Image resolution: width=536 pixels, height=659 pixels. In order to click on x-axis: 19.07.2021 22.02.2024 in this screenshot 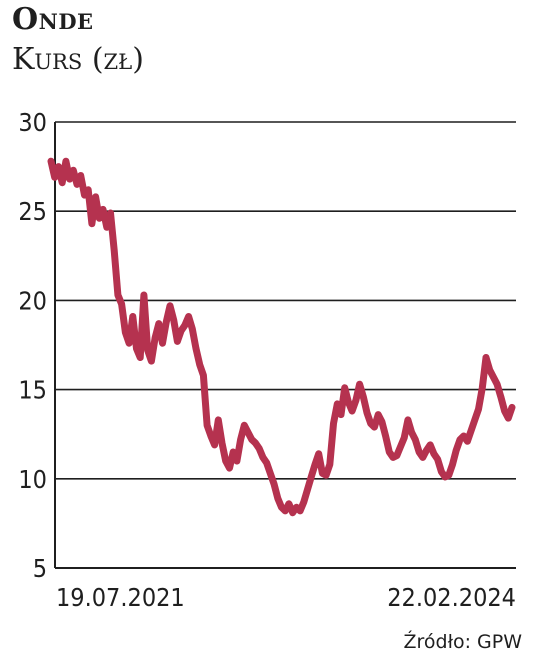, I will do `click(286, 597)`.